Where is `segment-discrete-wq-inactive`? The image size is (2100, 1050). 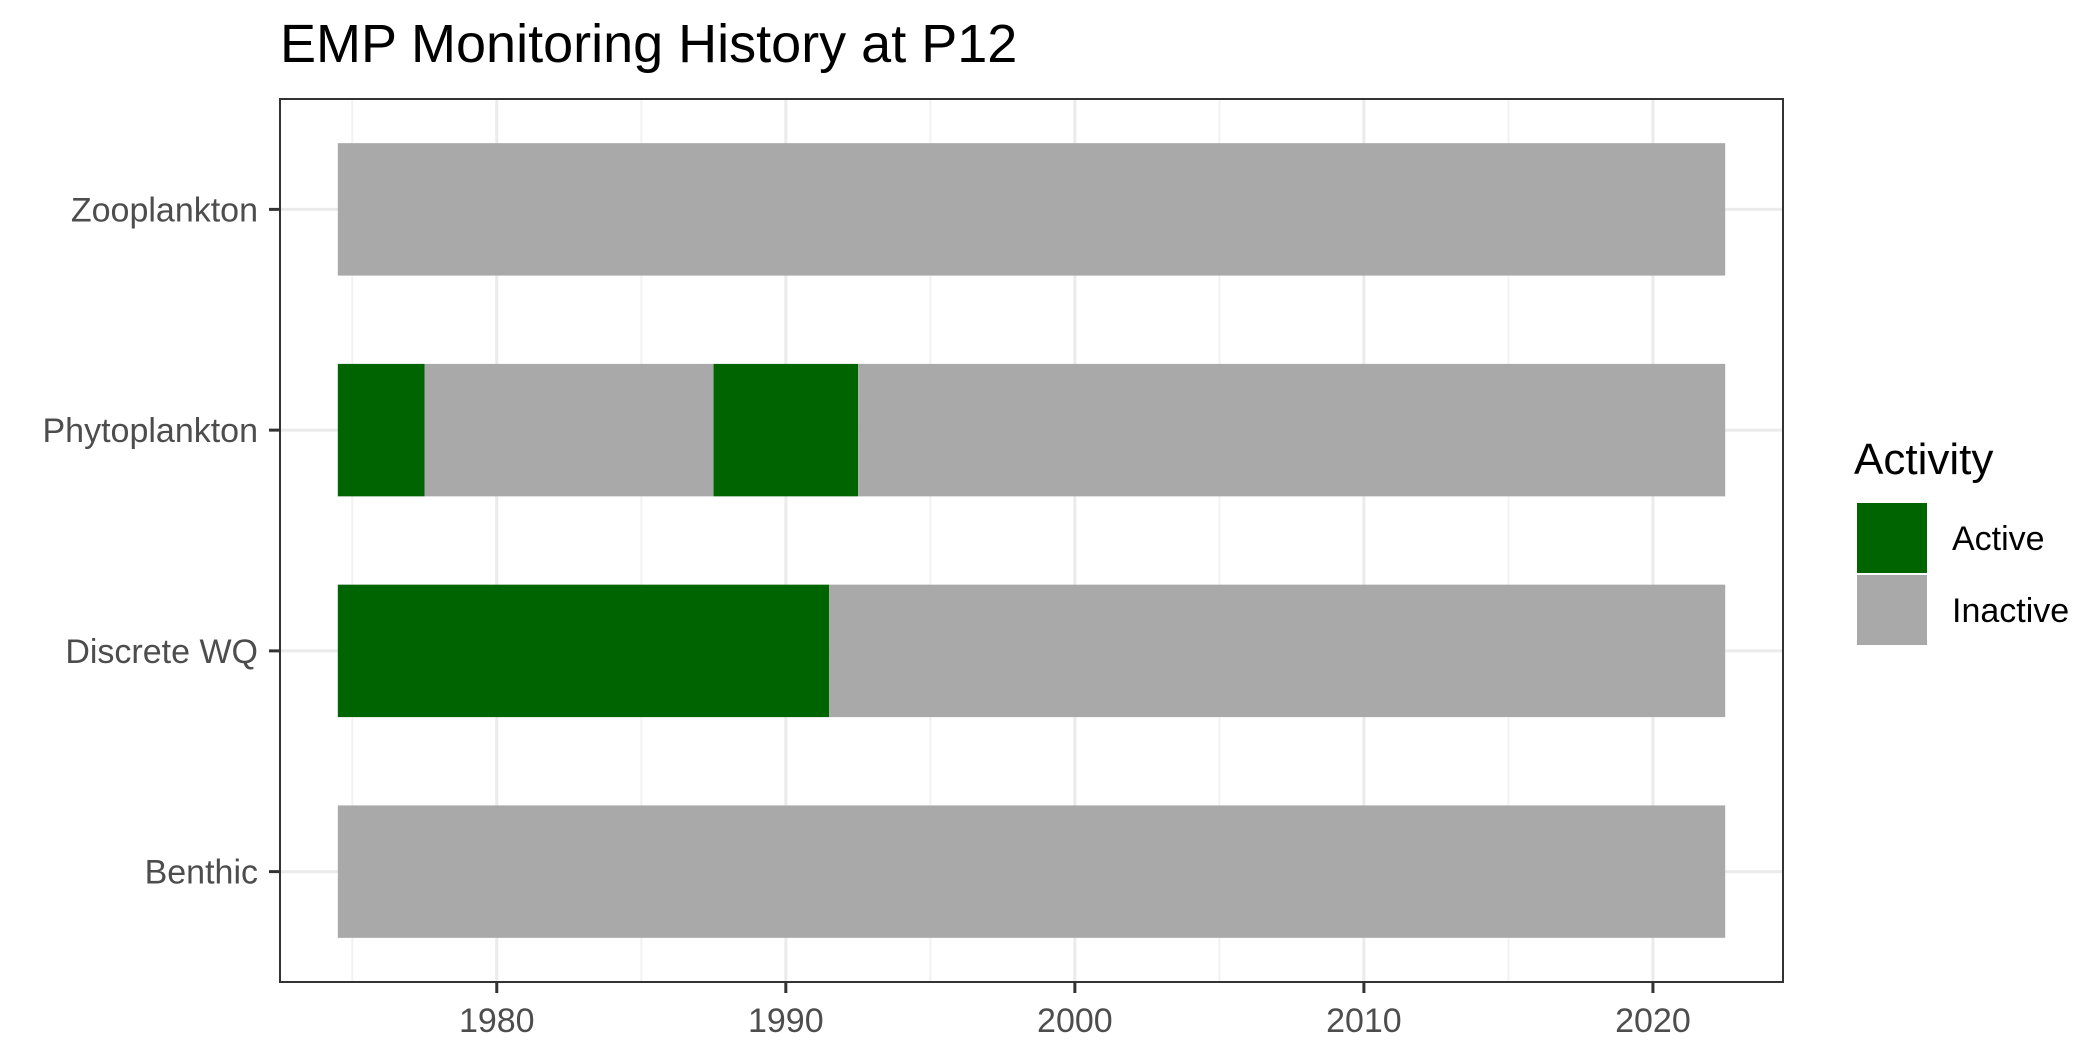
segment-discrete-wq-inactive is located at coordinates (1277, 651).